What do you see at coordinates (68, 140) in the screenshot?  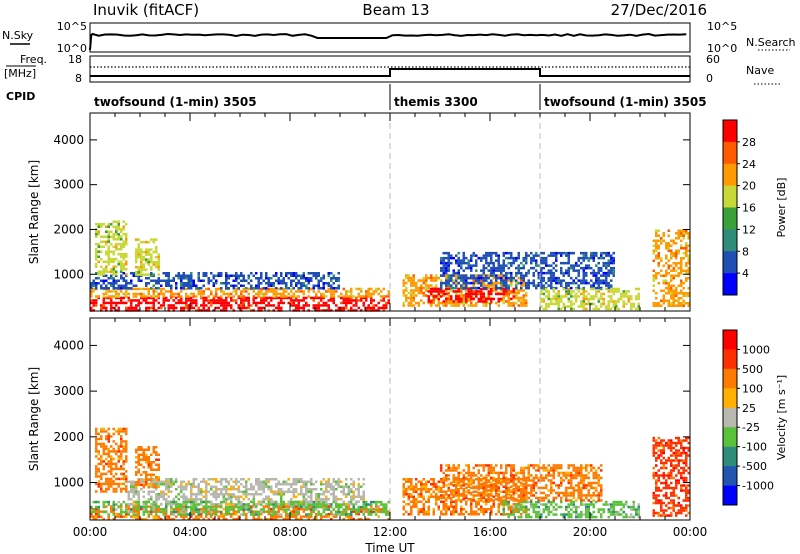 I see `y-tick-label: 4000` at bounding box center [68, 140].